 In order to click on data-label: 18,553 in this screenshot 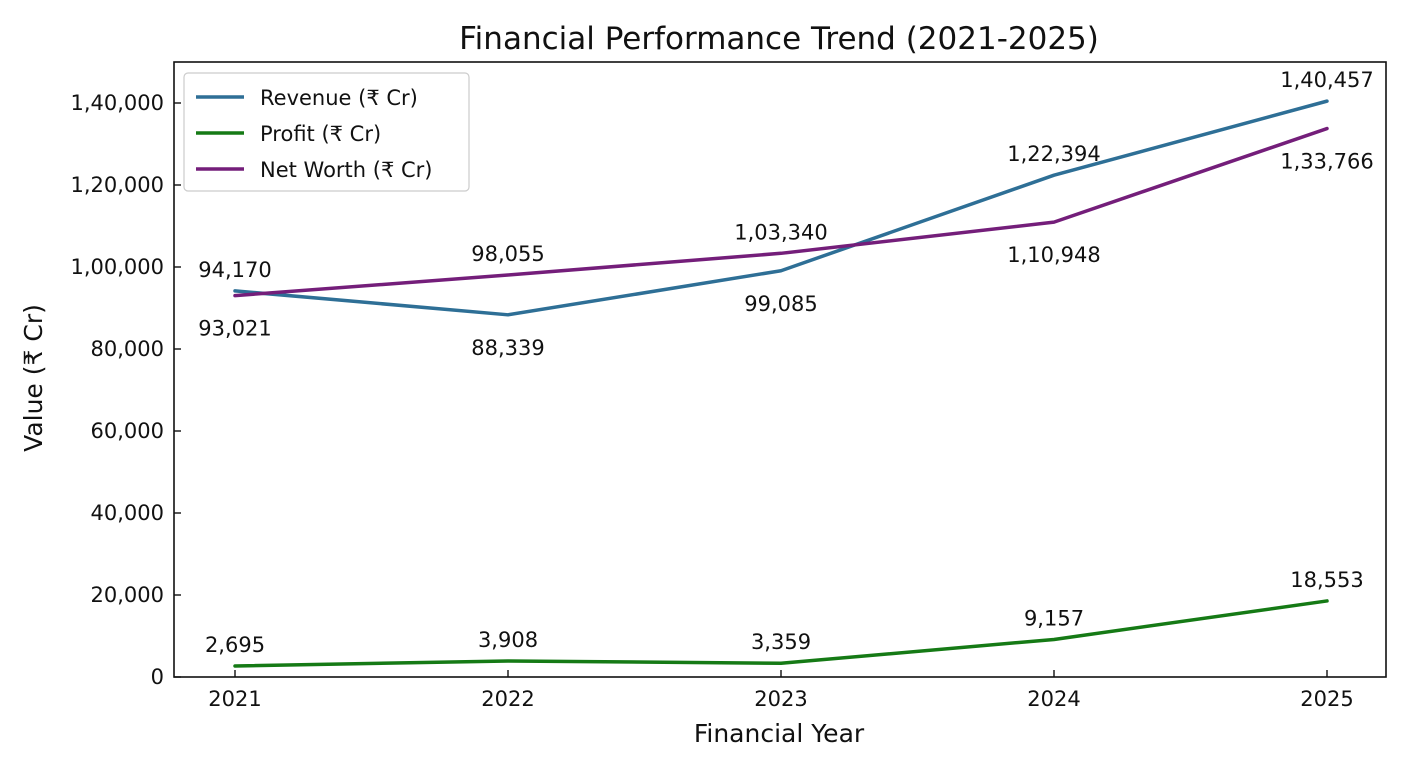, I will do `click(1326, 580)`.